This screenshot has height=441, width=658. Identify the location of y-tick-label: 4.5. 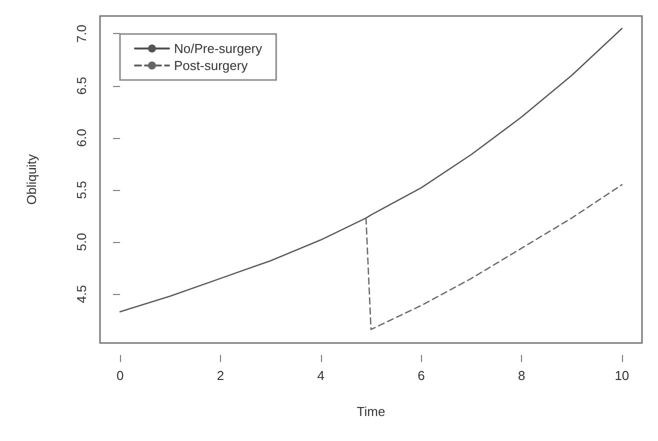
(81, 294).